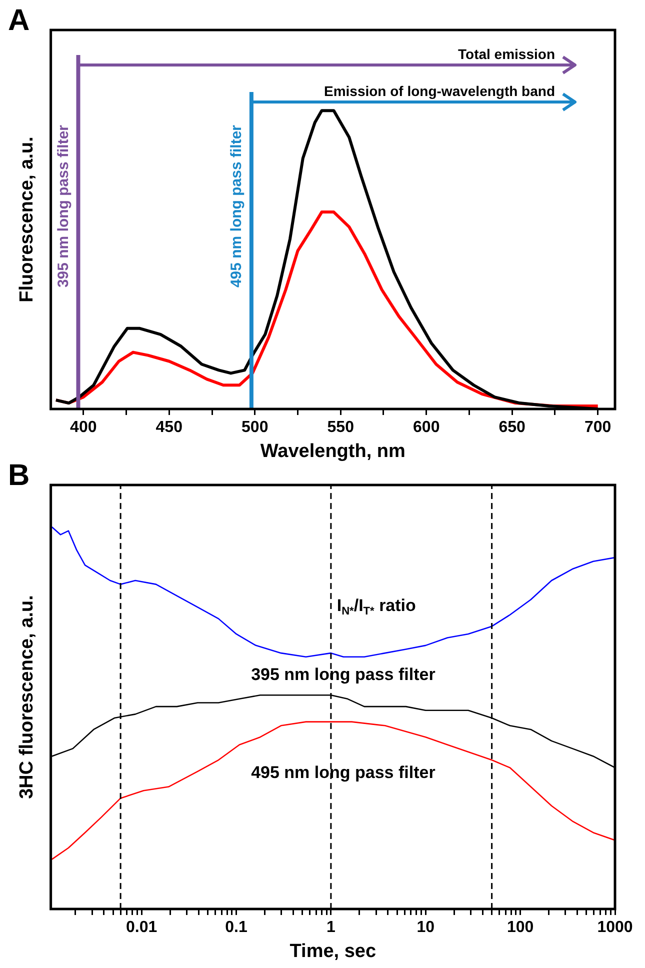 The width and height of the screenshot is (645, 968). What do you see at coordinates (19, 476) in the screenshot?
I see `text: B` at bounding box center [19, 476].